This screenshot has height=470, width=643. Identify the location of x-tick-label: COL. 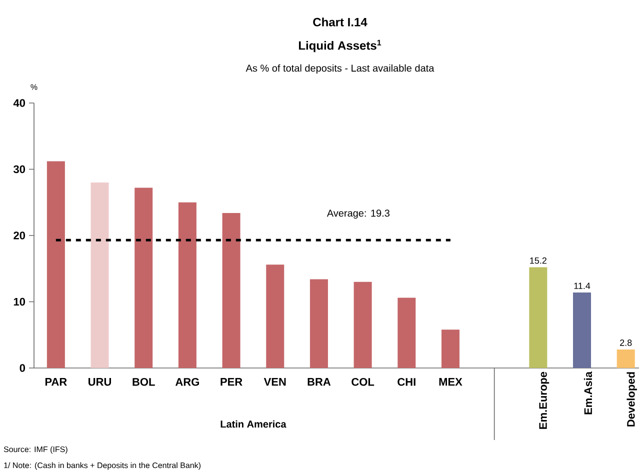
(363, 382).